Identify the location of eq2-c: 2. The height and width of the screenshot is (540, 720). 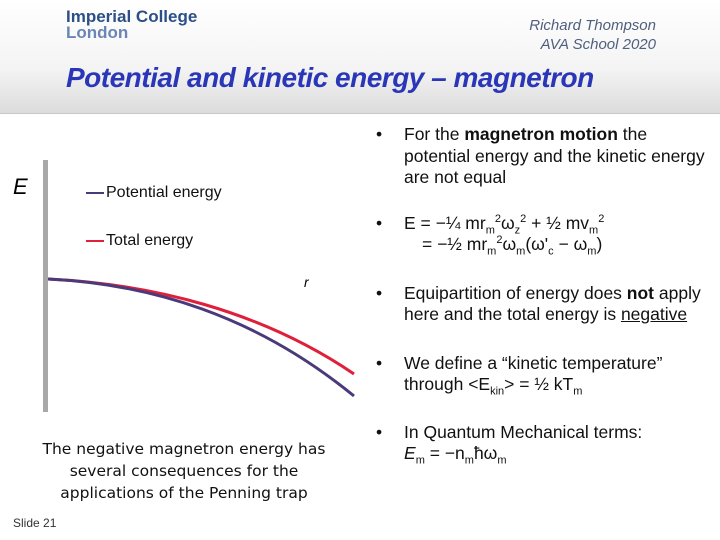
(499, 240).